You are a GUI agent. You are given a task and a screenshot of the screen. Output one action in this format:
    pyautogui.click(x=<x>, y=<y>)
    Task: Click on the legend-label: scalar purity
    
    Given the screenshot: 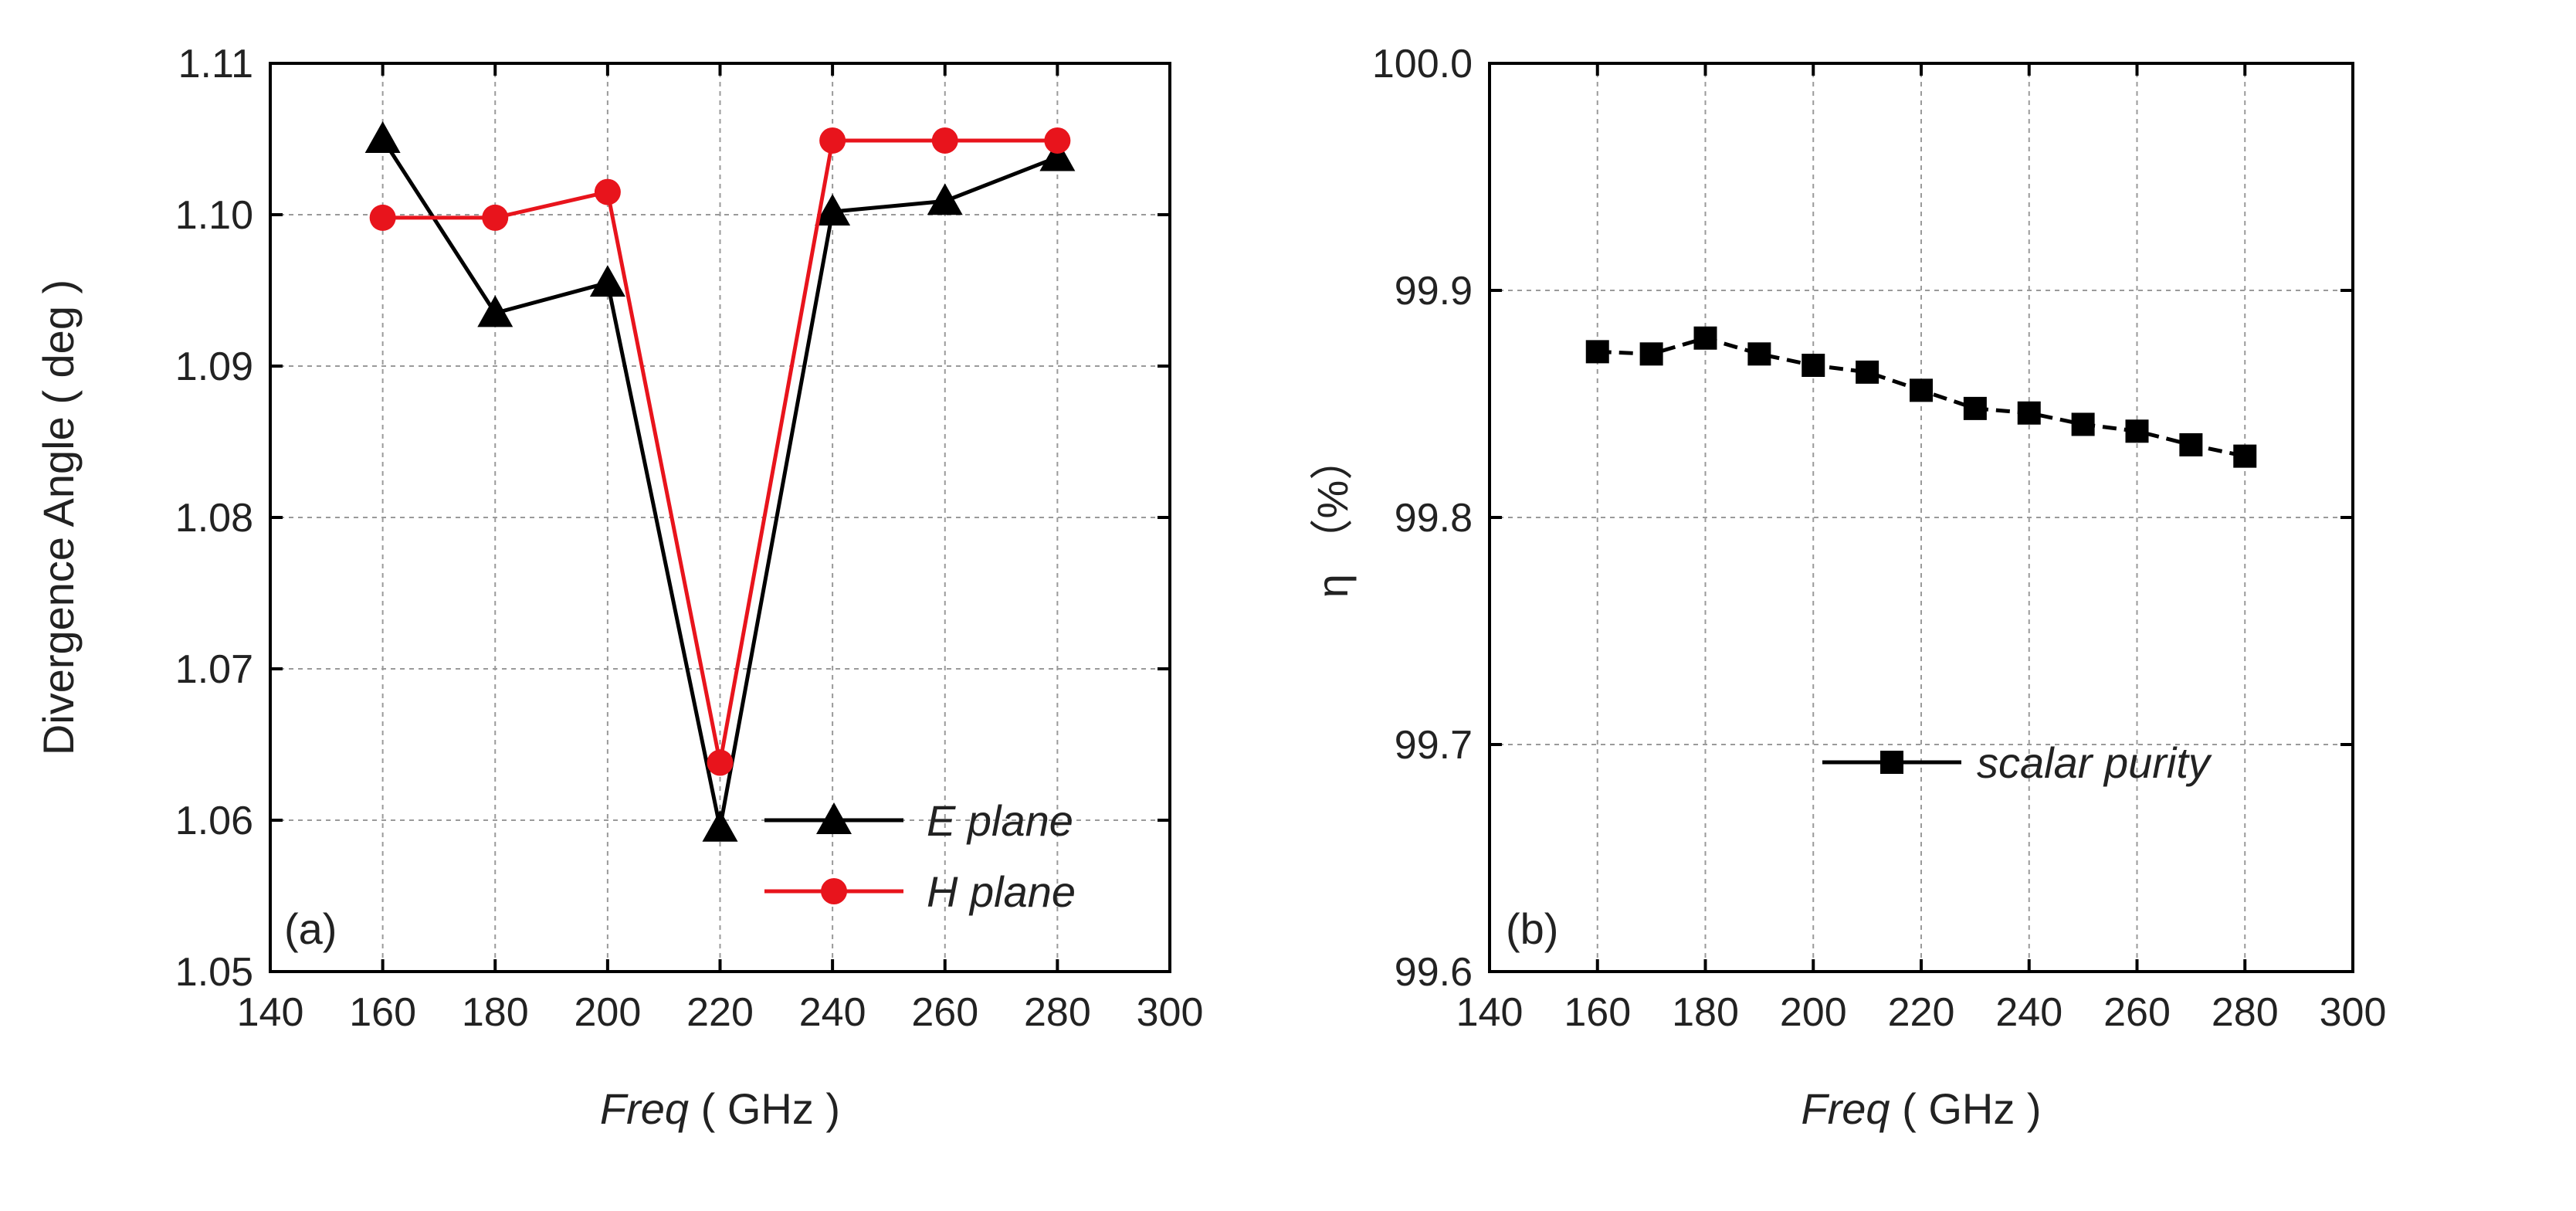 What is the action you would take?
    pyautogui.click(x=2094, y=763)
    